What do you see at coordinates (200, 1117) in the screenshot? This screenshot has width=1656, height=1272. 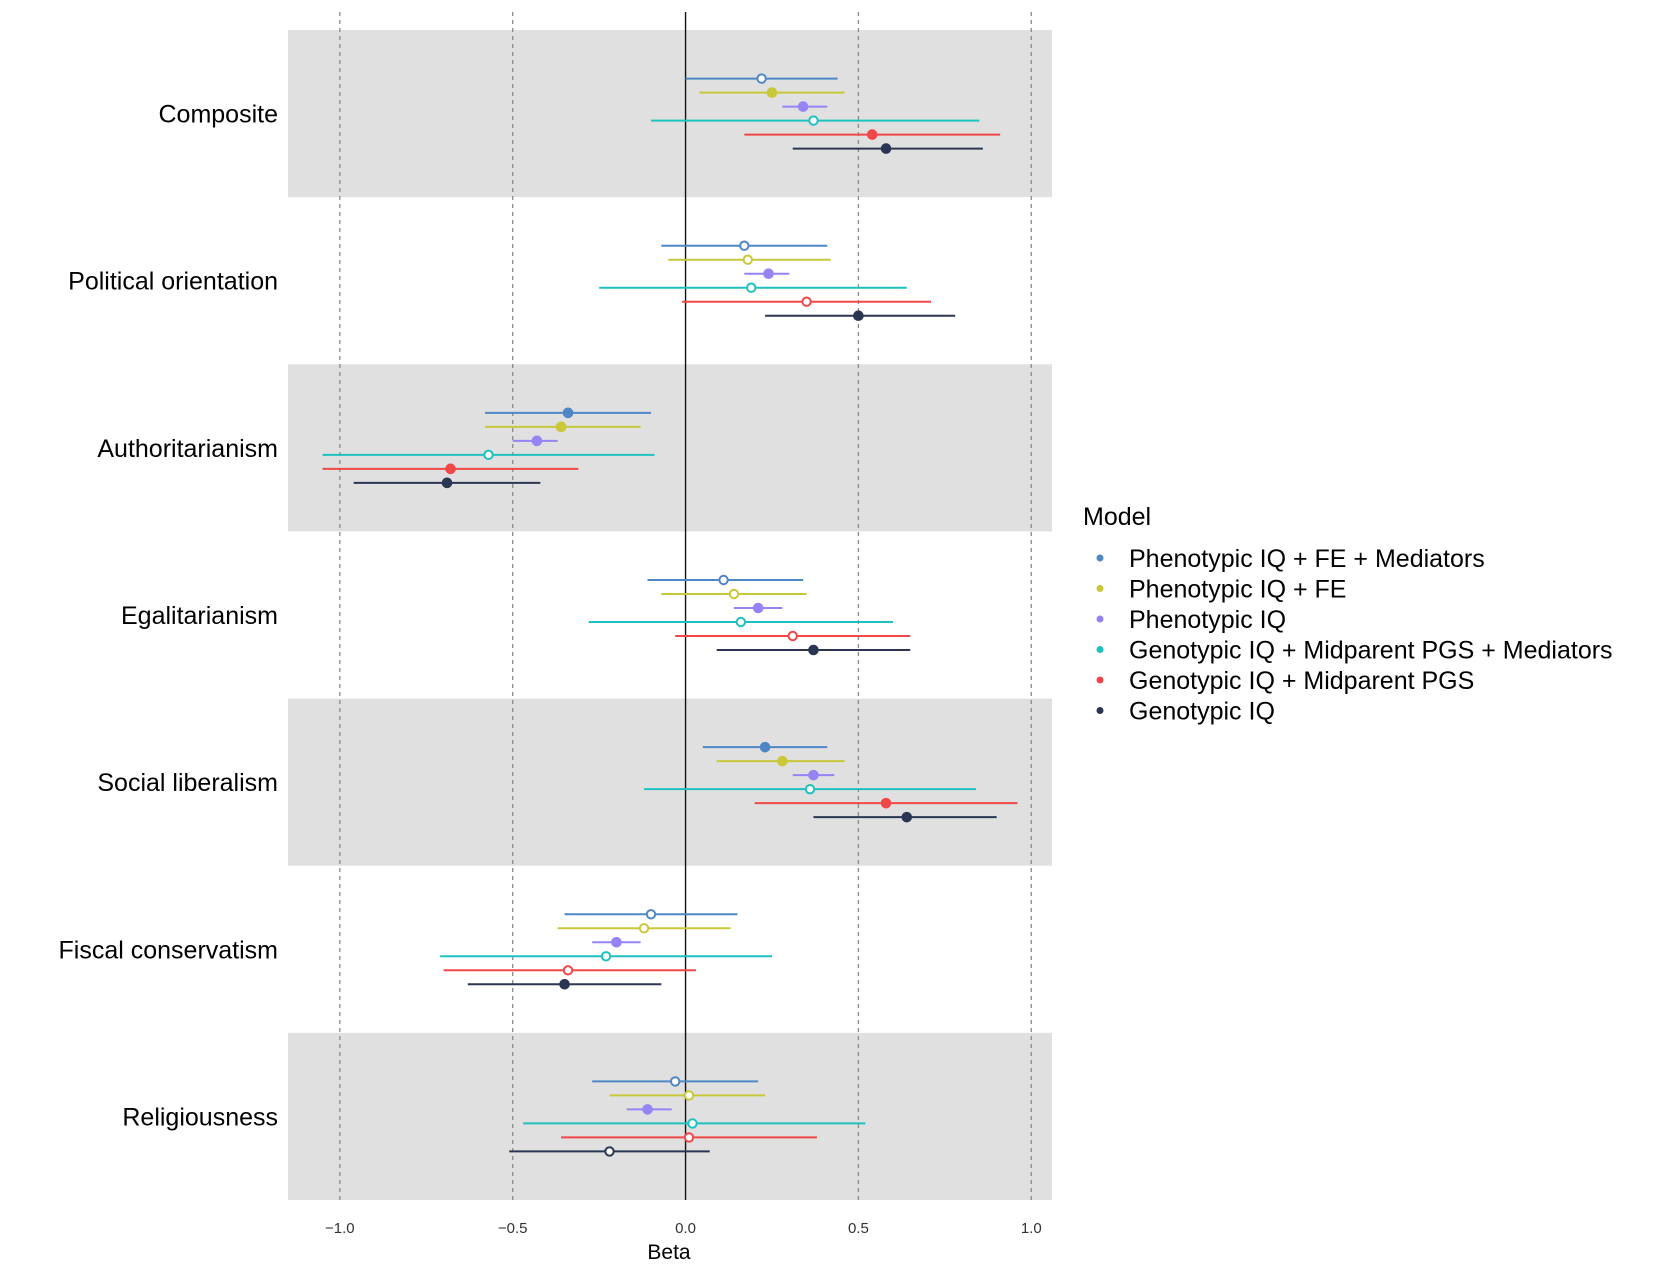 I see `category-label-6: Religiousness` at bounding box center [200, 1117].